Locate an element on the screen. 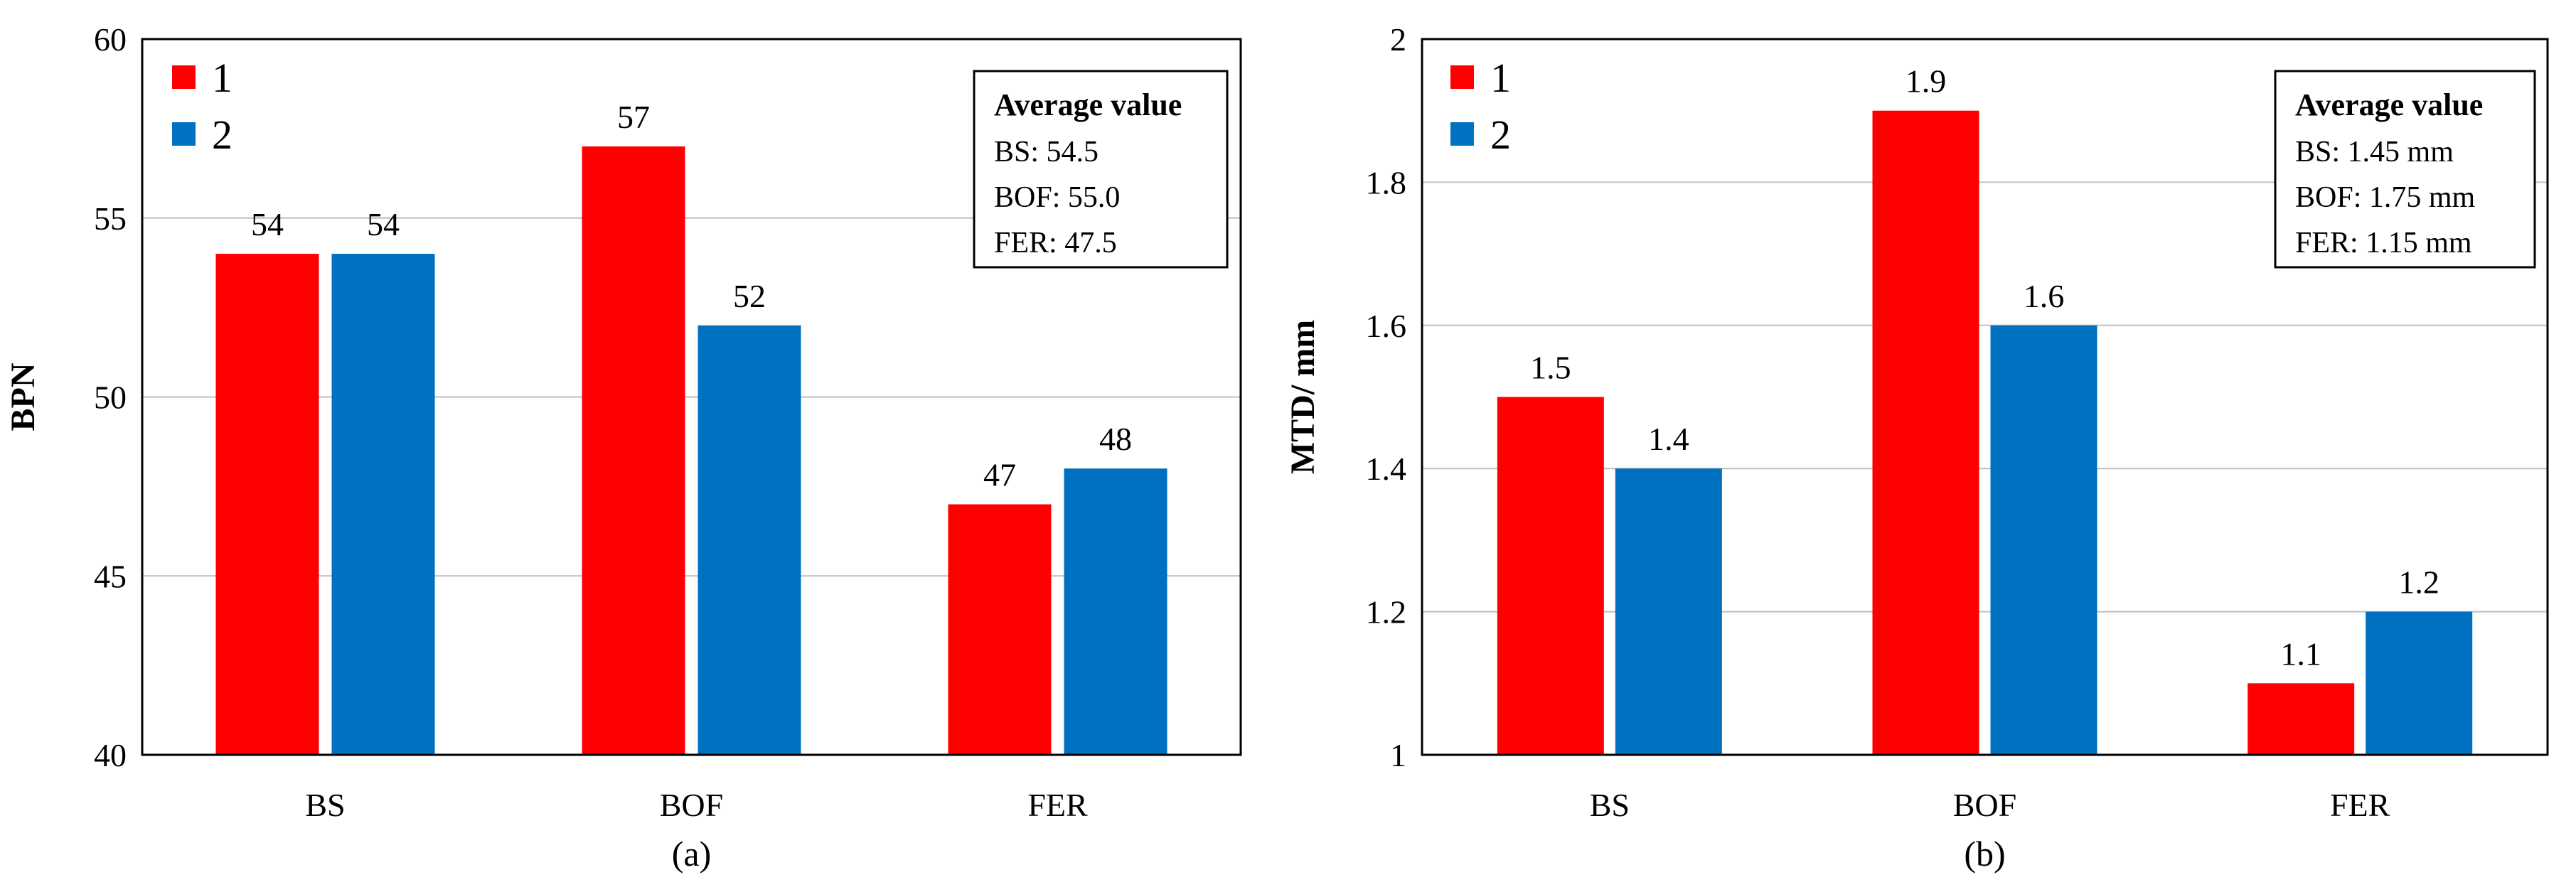 The image size is (2576, 892). chart-a-average-title: Average value is located at coordinates (1088, 104).